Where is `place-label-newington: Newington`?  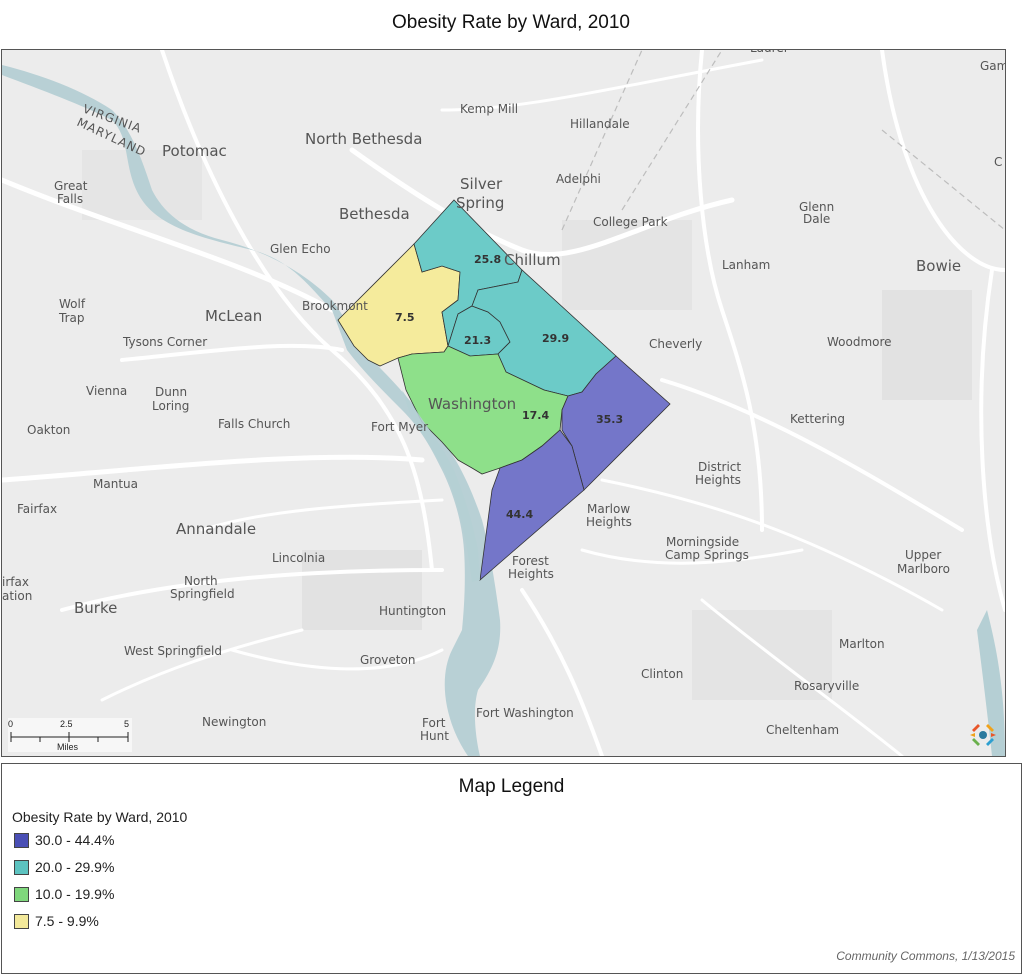
place-label-newington: Newington is located at coordinates (234, 722).